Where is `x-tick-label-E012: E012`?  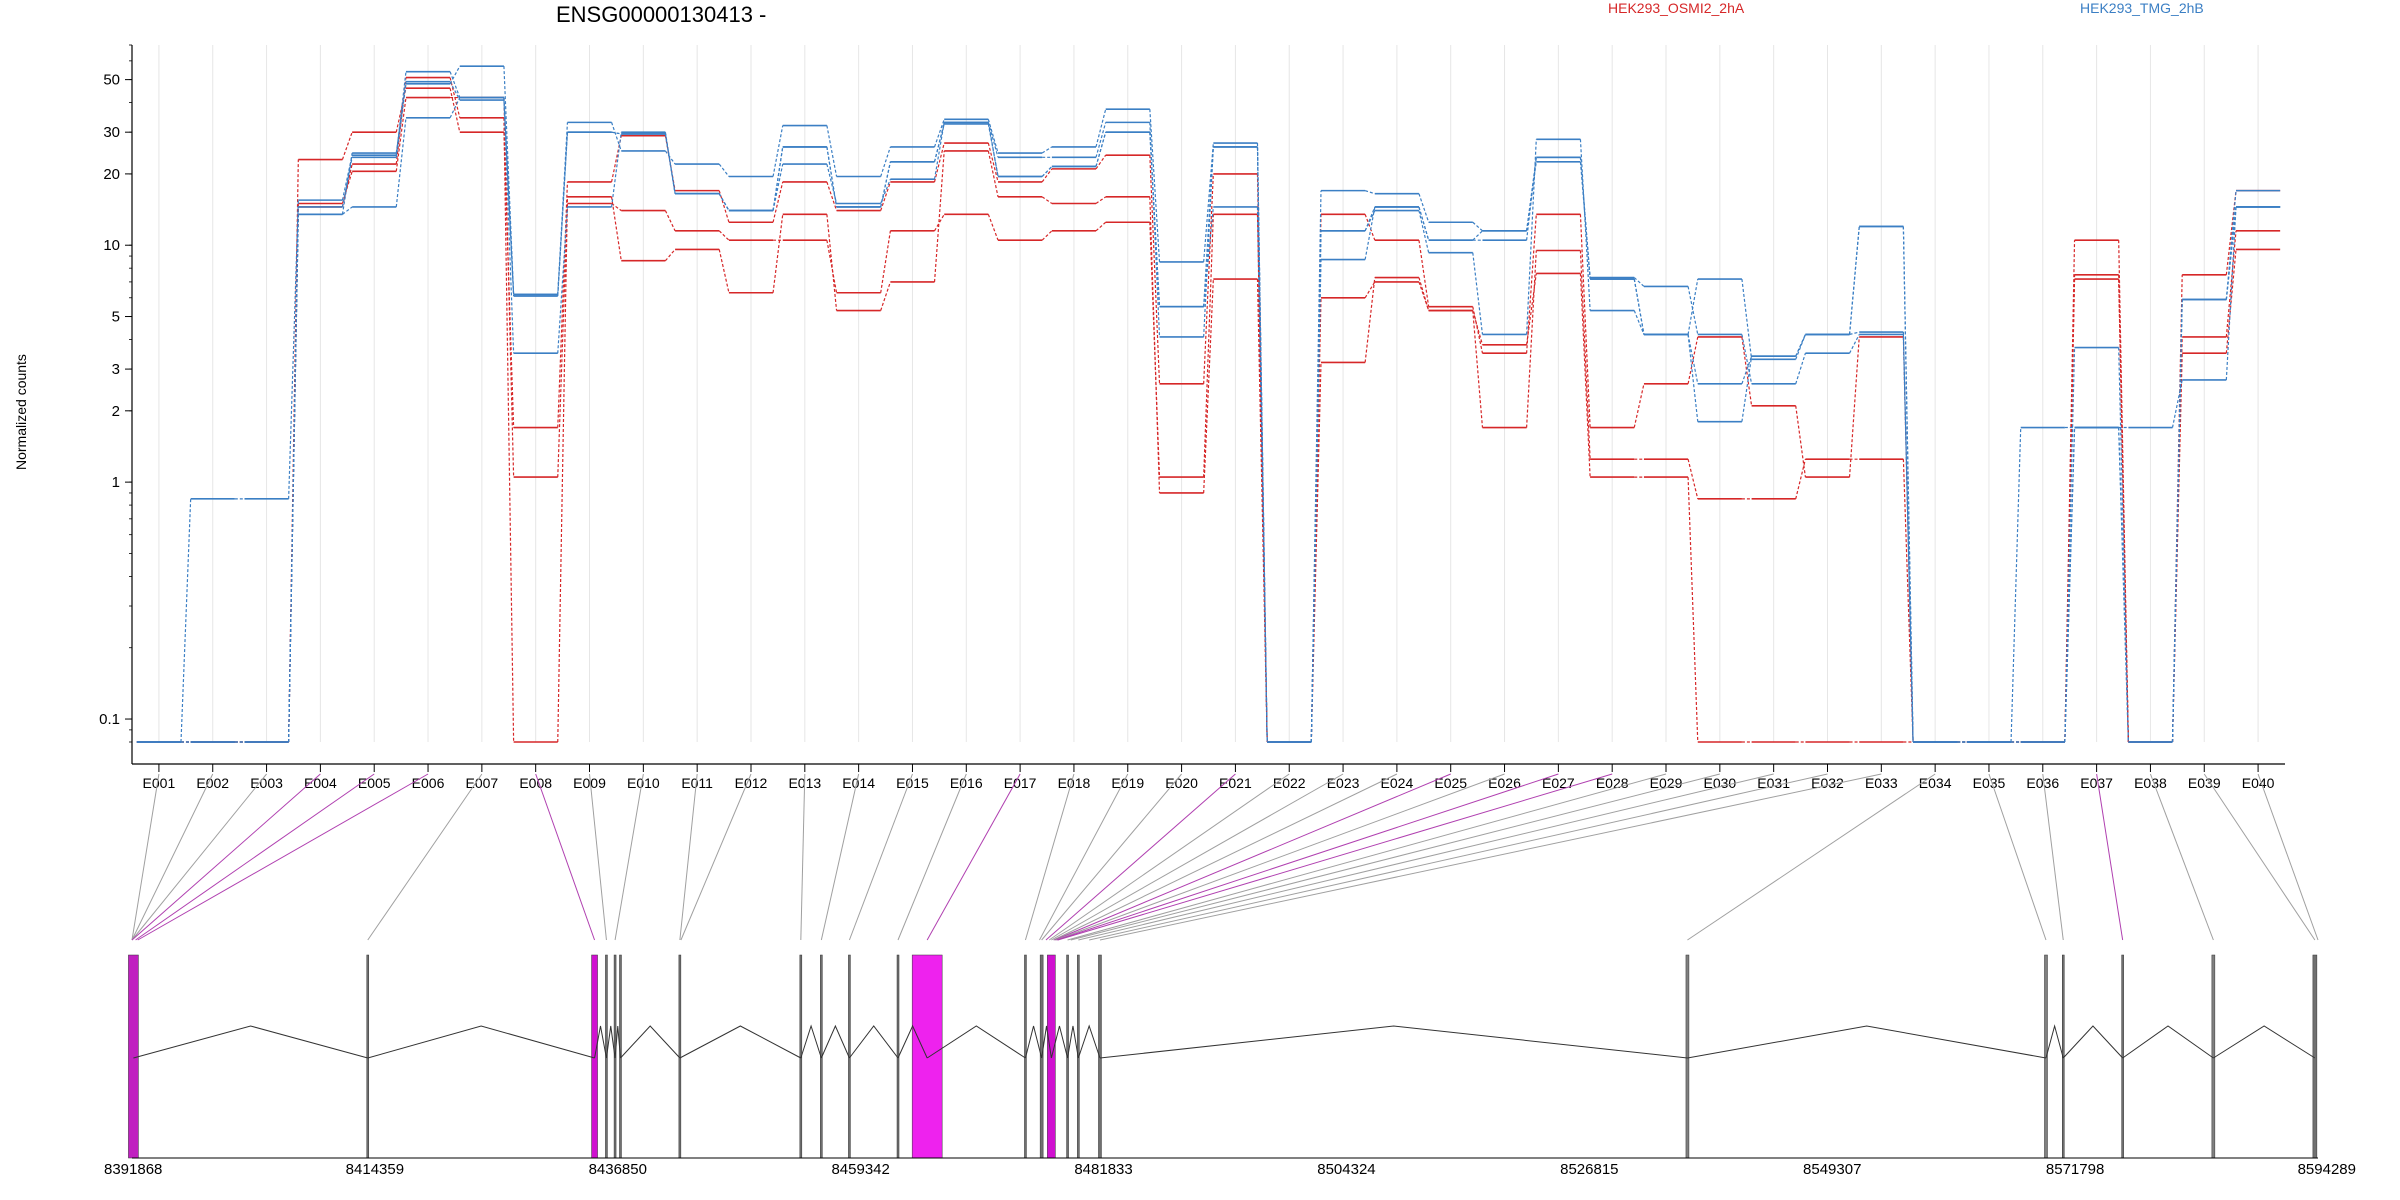 x-tick-label-E012: E012 is located at coordinates (751, 783).